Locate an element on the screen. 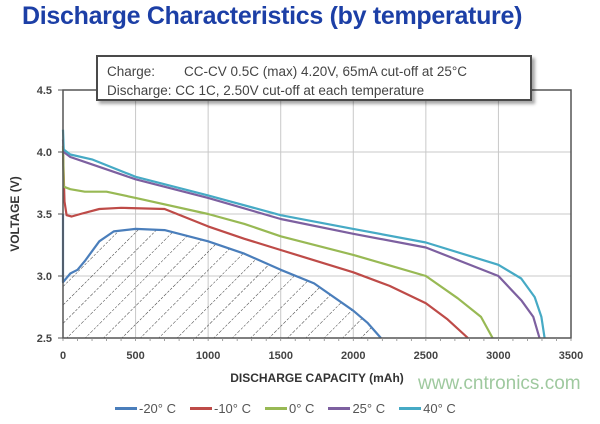 The height and width of the screenshot is (424, 600). x-tick-label: 2500 is located at coordinates (426, 356).